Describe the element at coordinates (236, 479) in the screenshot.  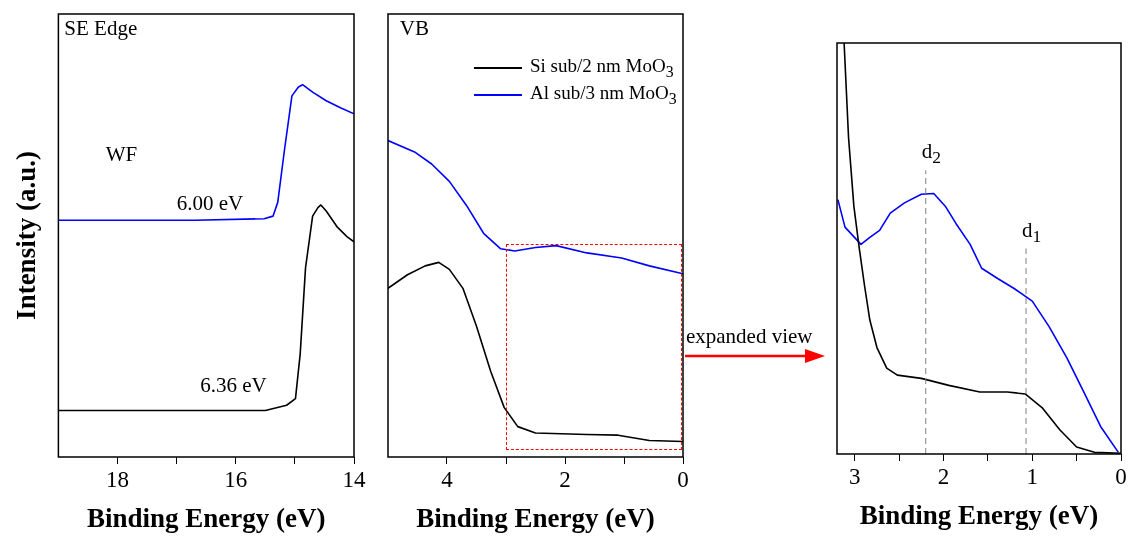
I see `x-tick-label: 16` at that location.